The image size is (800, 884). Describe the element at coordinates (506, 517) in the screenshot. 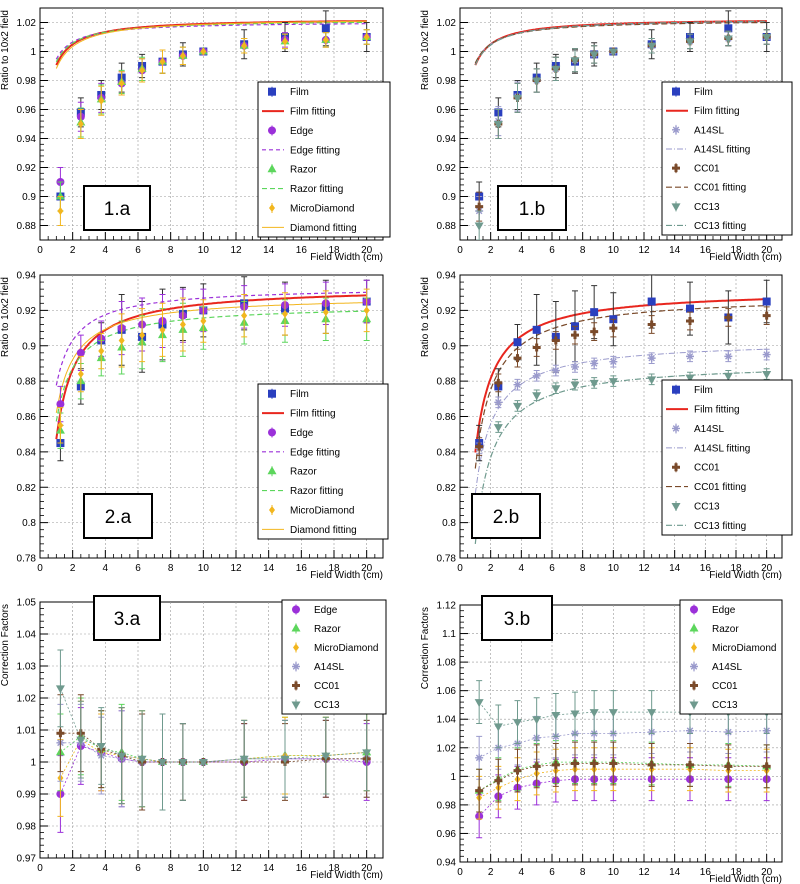

I see `panel-title: 2.b` at that location.